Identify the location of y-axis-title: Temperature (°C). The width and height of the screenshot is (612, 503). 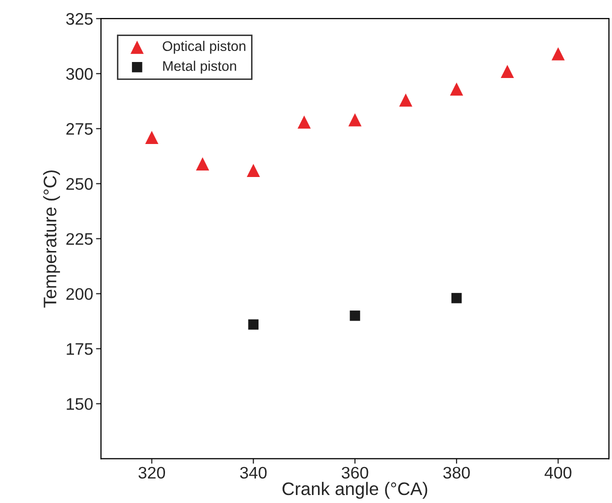
(51, 239).